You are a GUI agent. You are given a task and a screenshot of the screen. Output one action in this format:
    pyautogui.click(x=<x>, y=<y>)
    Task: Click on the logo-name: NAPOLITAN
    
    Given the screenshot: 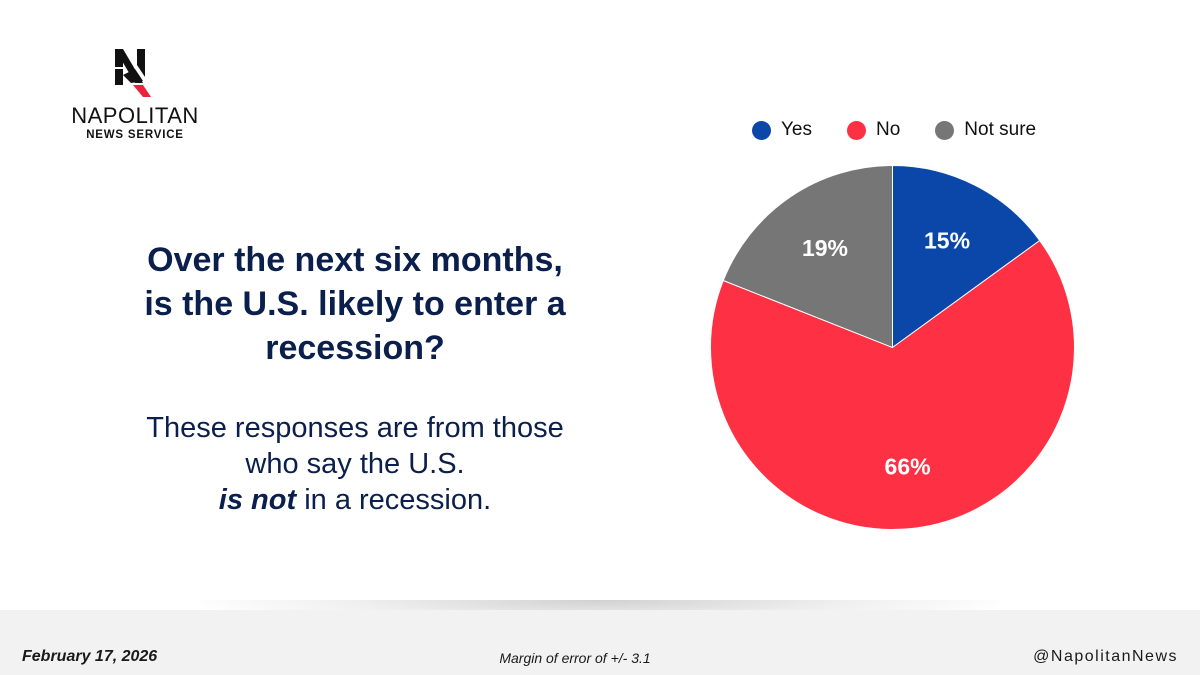 What is the action you would take?
    pyautogui.click(x=135, y=115)
    